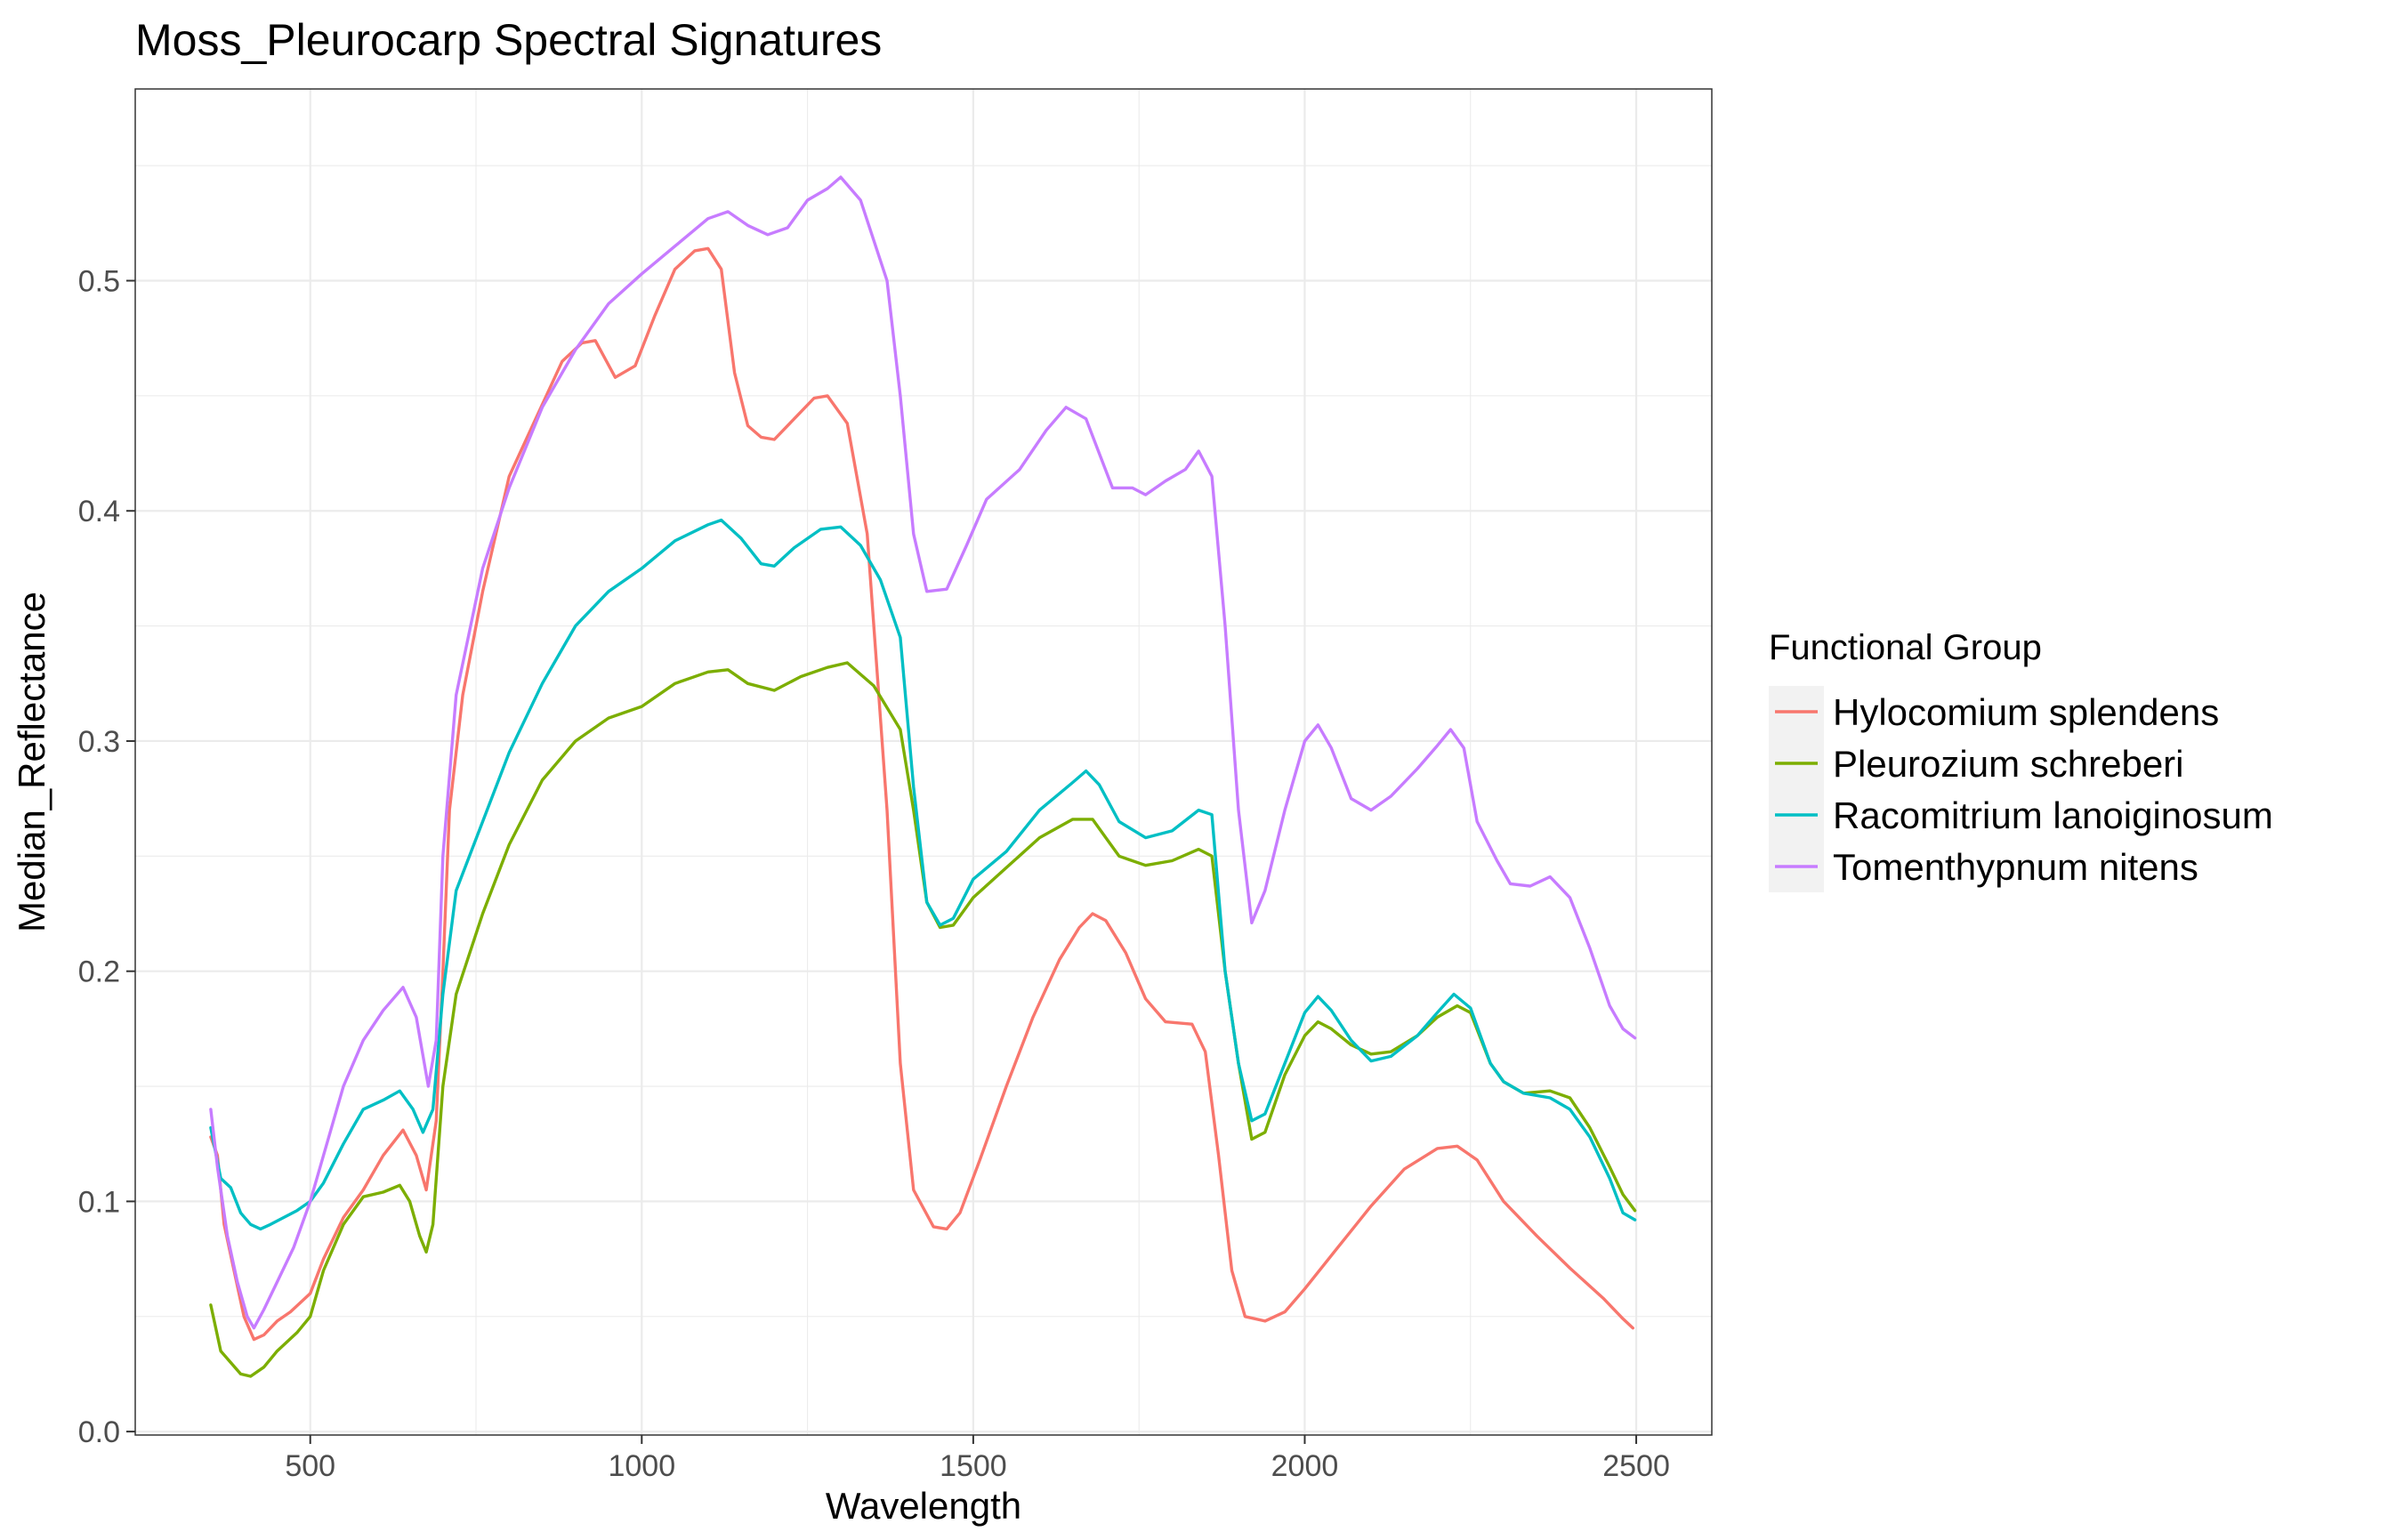 The image size is (2396, 1540). I want to click on x-axis: 500 1000 1500 2000 2500, so click(977, 1459).